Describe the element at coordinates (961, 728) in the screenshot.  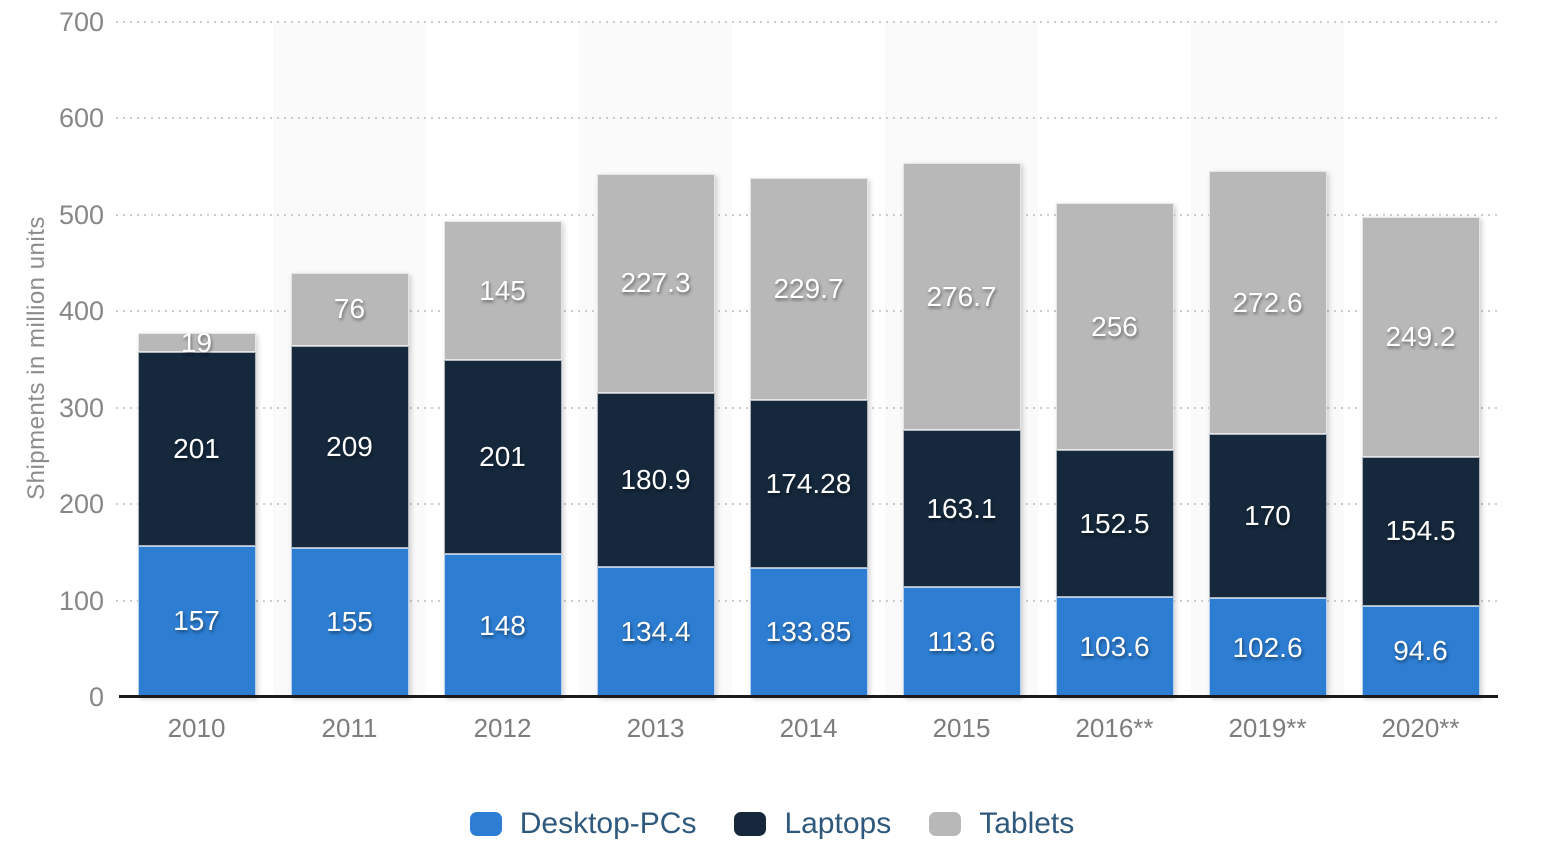
I see `x-category-label: 2015` at that location.